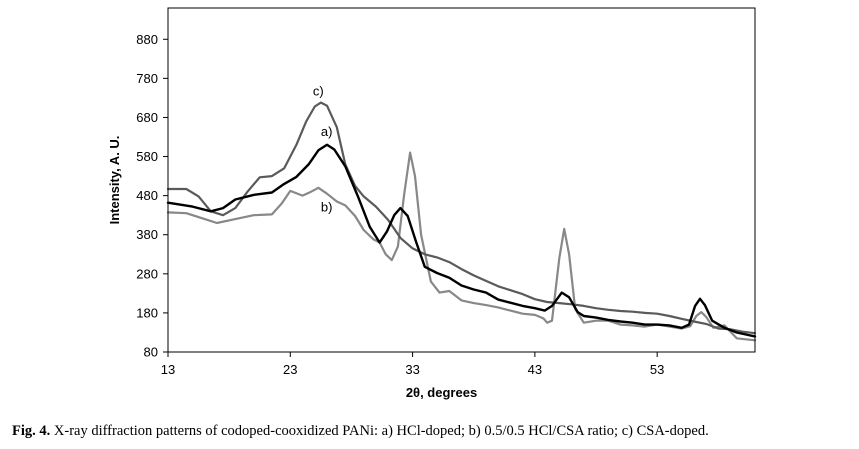  What do you see at coordinates (31, 431) in the screenshot?
I see `caption-label: Fig. 4.` at bounding box center [31, 431].